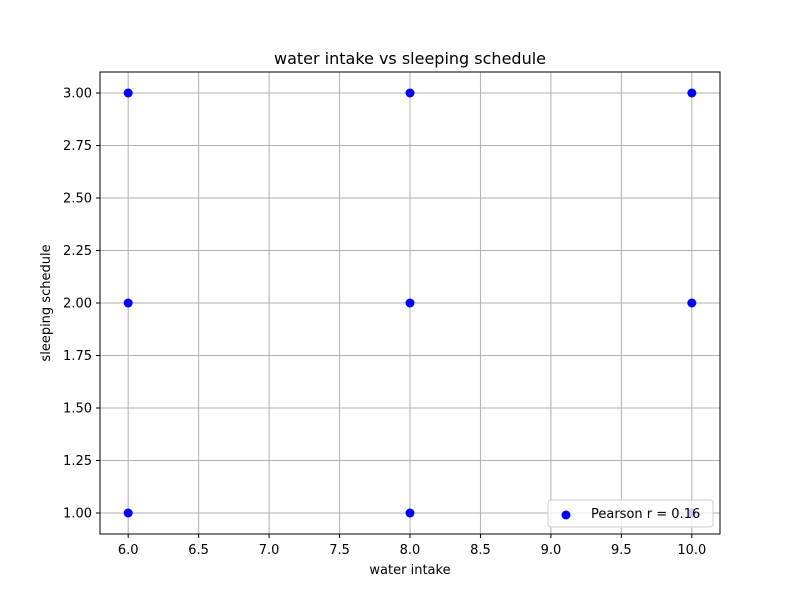 This screenshot has height=600, width=800. I want to click on y-axis-label: sleeping schedule, so click(46, 302).